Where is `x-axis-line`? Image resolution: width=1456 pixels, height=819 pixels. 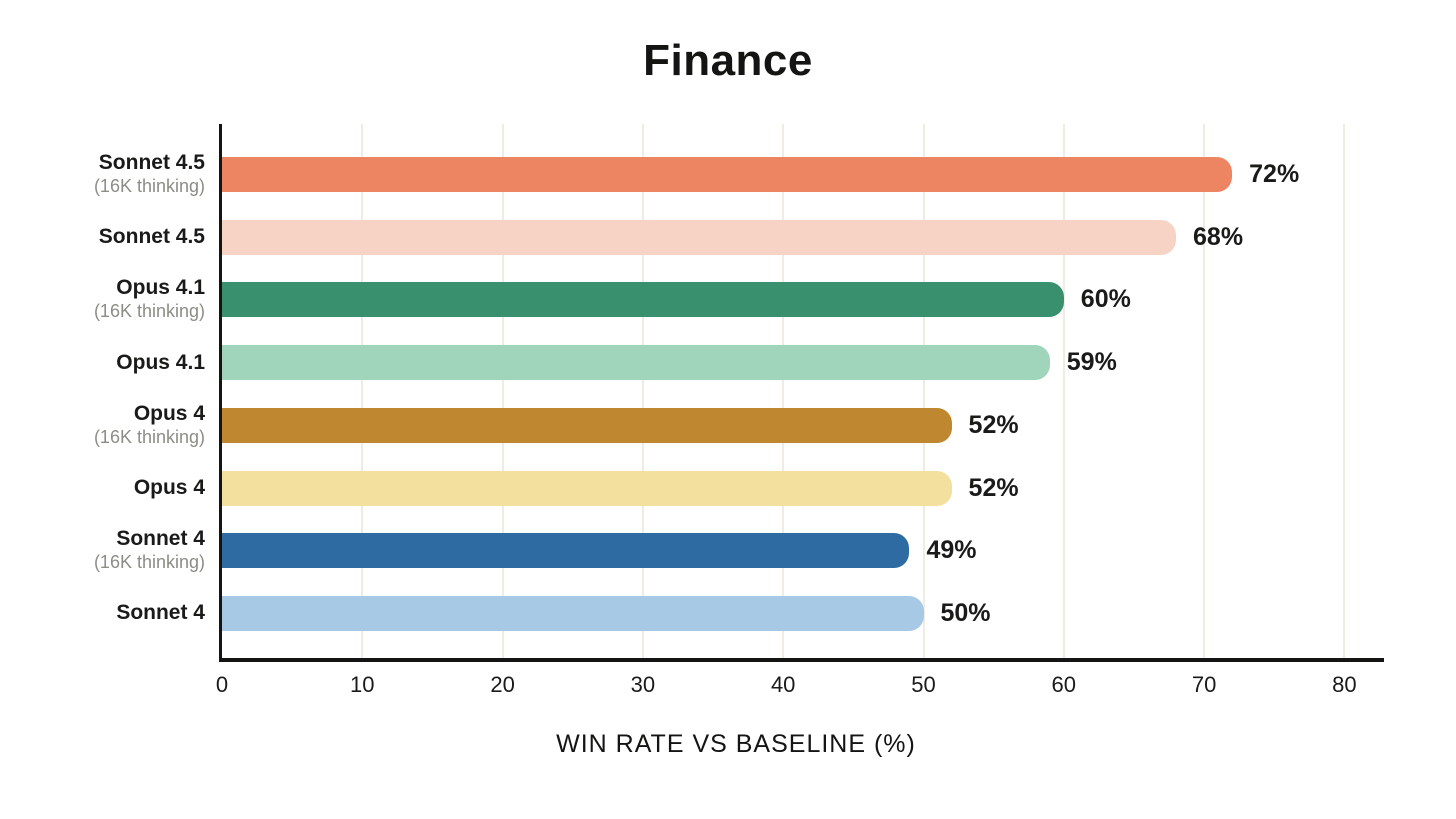 x-axis-line is located at coordinates (802, 660).